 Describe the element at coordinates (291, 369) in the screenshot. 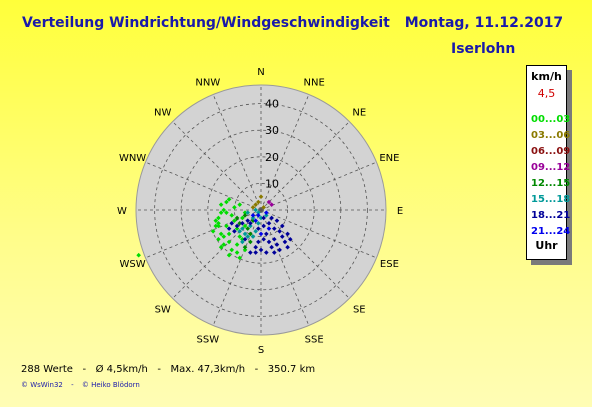

I see `stats-distance: 350.7 km` at that location.